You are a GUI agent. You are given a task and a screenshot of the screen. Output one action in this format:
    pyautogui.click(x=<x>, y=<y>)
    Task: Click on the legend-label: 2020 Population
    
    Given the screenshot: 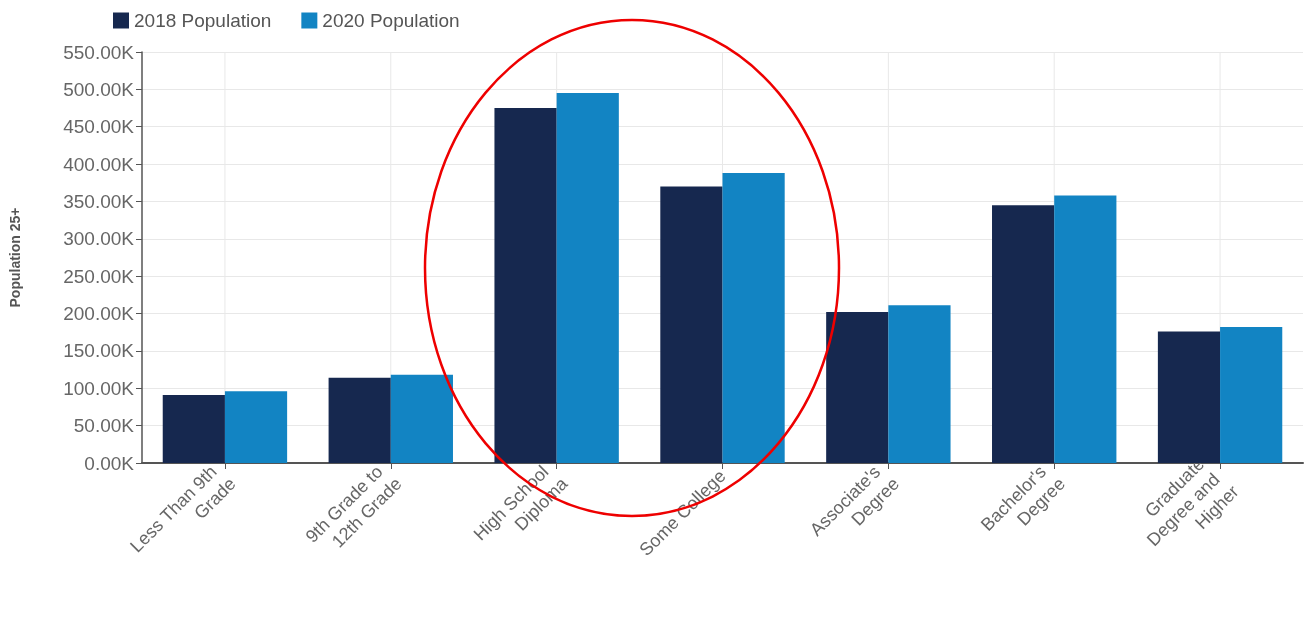 What is the action you would take?
    pyautogui.click(x=391, y=20)
    